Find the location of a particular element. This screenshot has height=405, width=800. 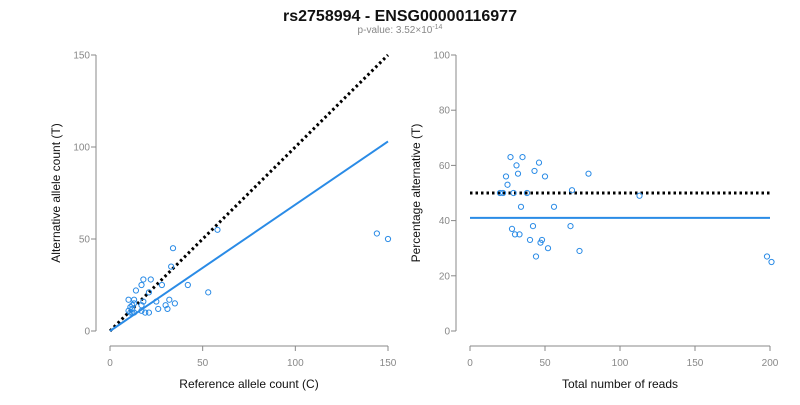

right-y-tick-label: 80 is located at coordinates (445, 111).